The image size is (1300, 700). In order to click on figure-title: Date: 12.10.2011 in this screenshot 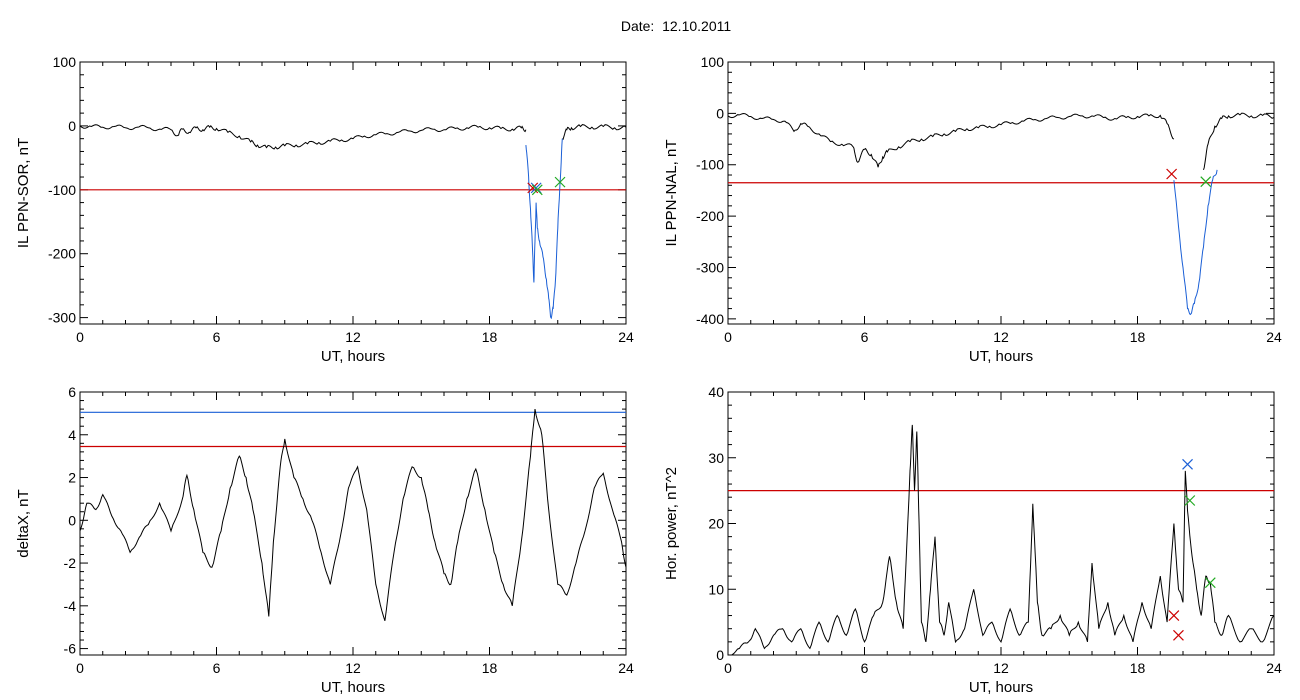, I will do `click(650, 26)`.